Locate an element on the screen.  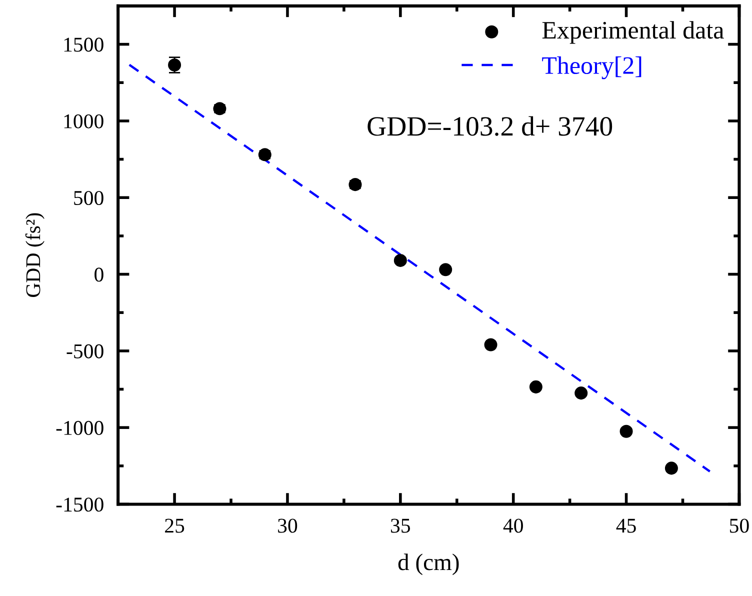
y-tick-label: -1500 is located at coordinates (80, 505).